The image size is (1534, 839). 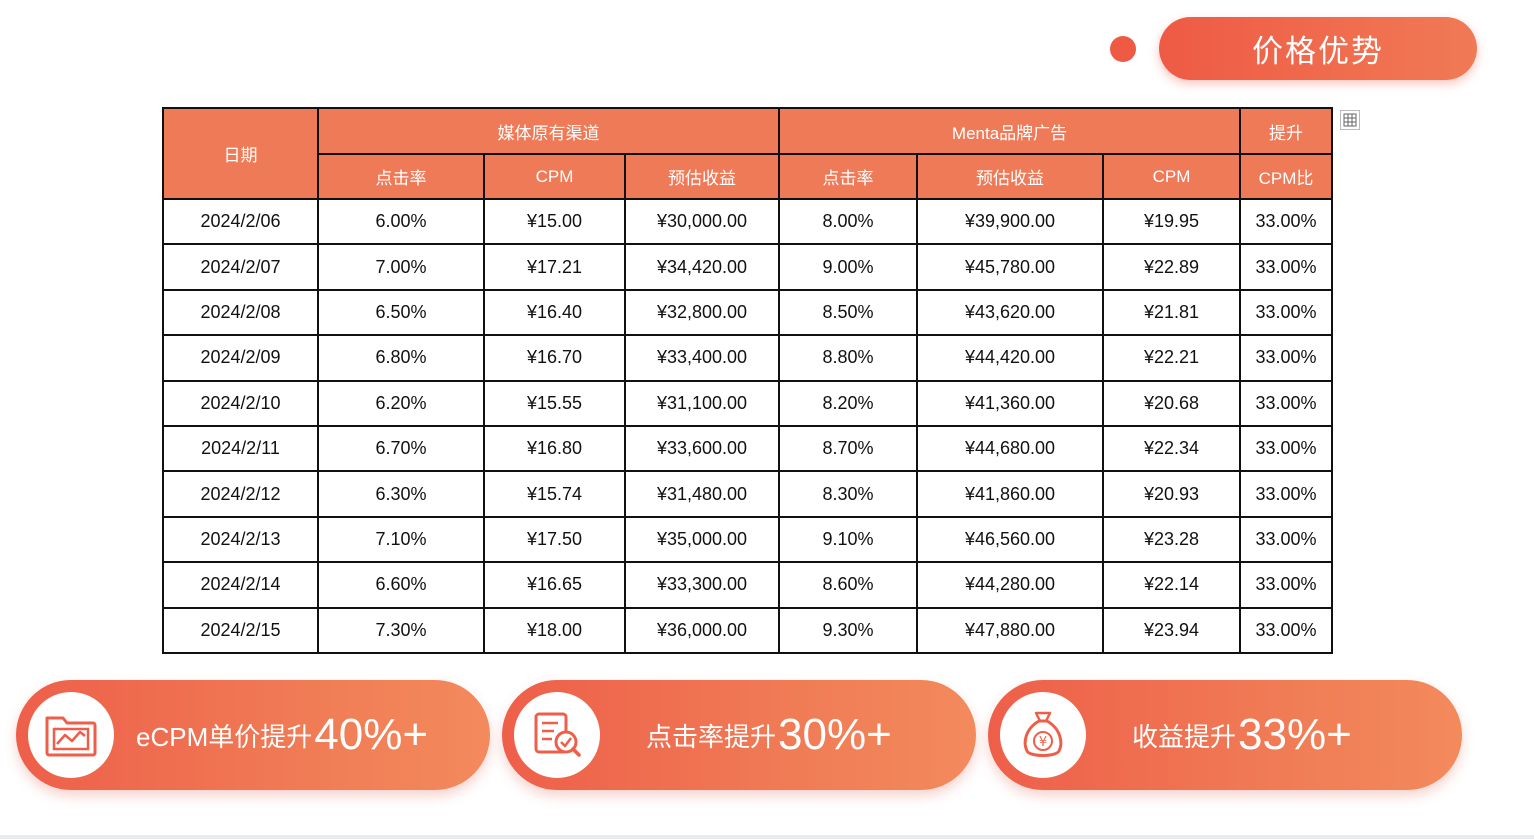 I want to click on table-cell: ¥47,880.00, so click(x=1010, y=630).